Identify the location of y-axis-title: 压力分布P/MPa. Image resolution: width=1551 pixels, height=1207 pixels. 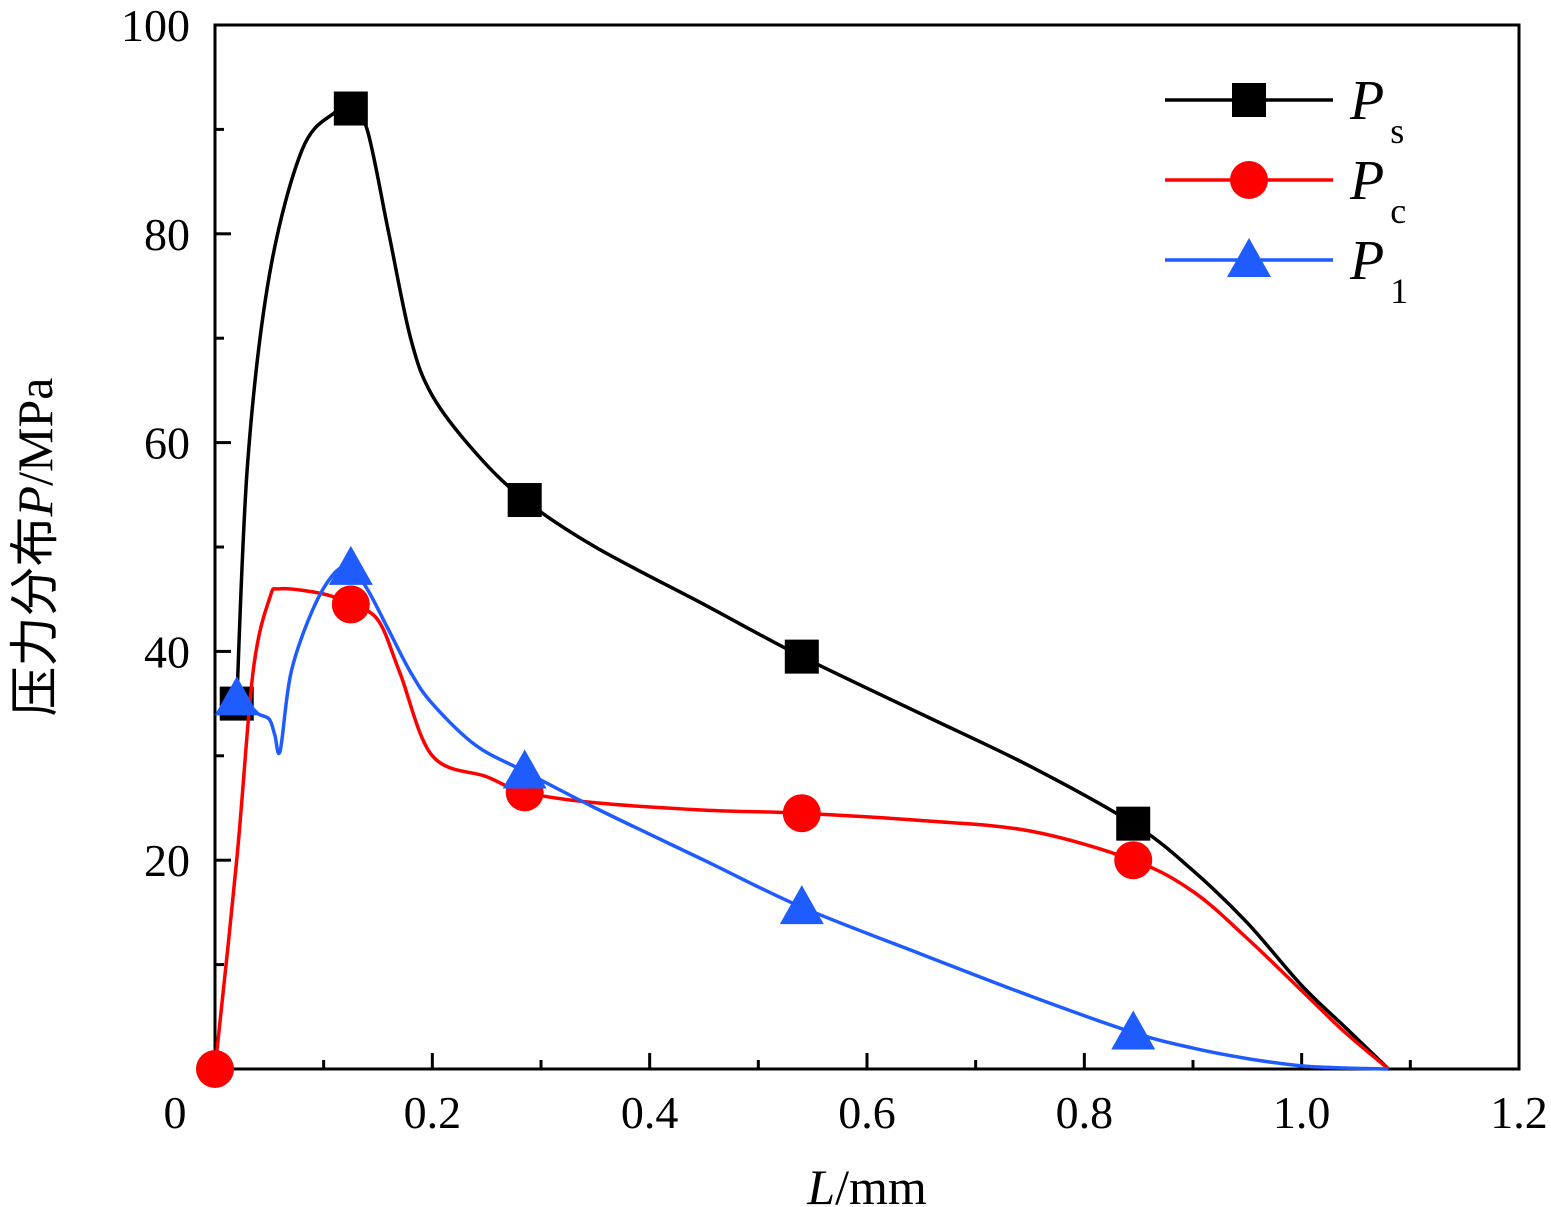
(35, 547).